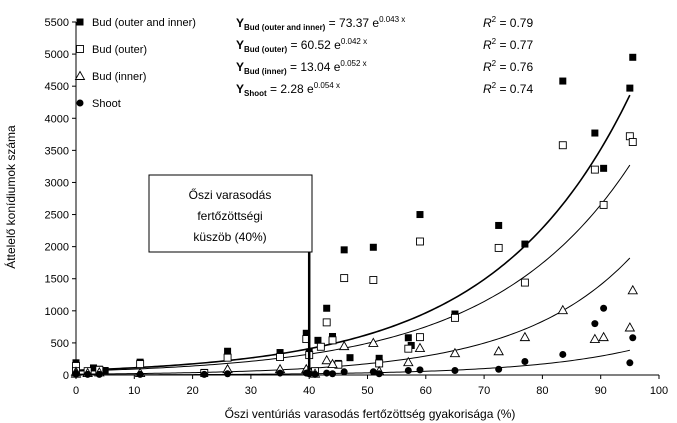 The width and height of the screenshot is (677, 423). What do you see at coordinates (57, 248) in the screenshot?
I see `y-tick-label: 2000` at bounding box center [57, 248].